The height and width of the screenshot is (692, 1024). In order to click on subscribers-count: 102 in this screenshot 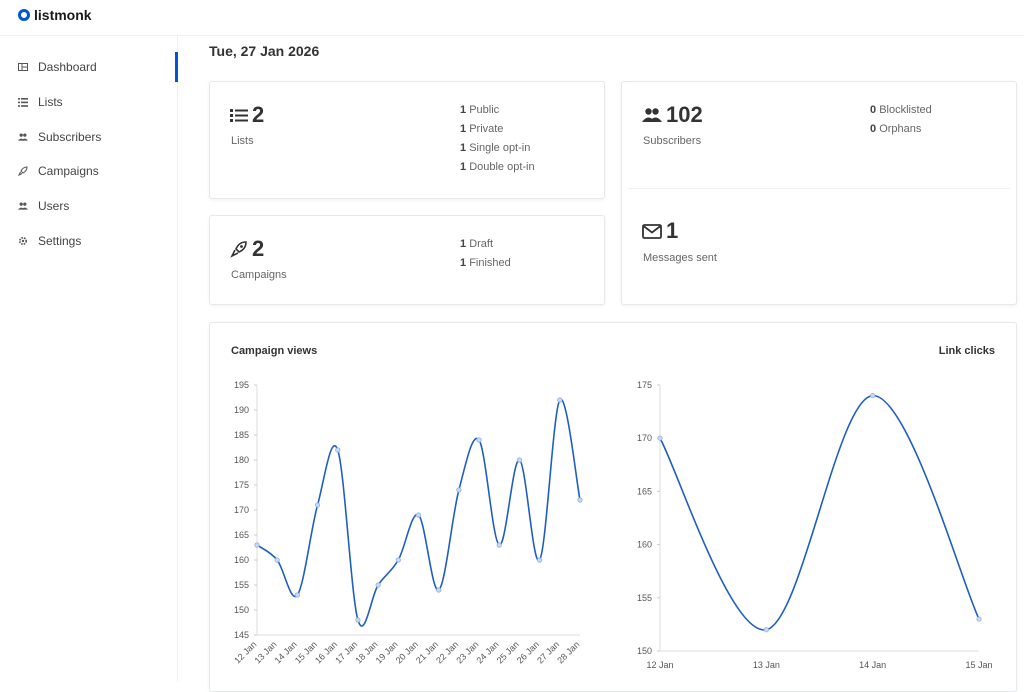, I will do `click(672, 115)`.